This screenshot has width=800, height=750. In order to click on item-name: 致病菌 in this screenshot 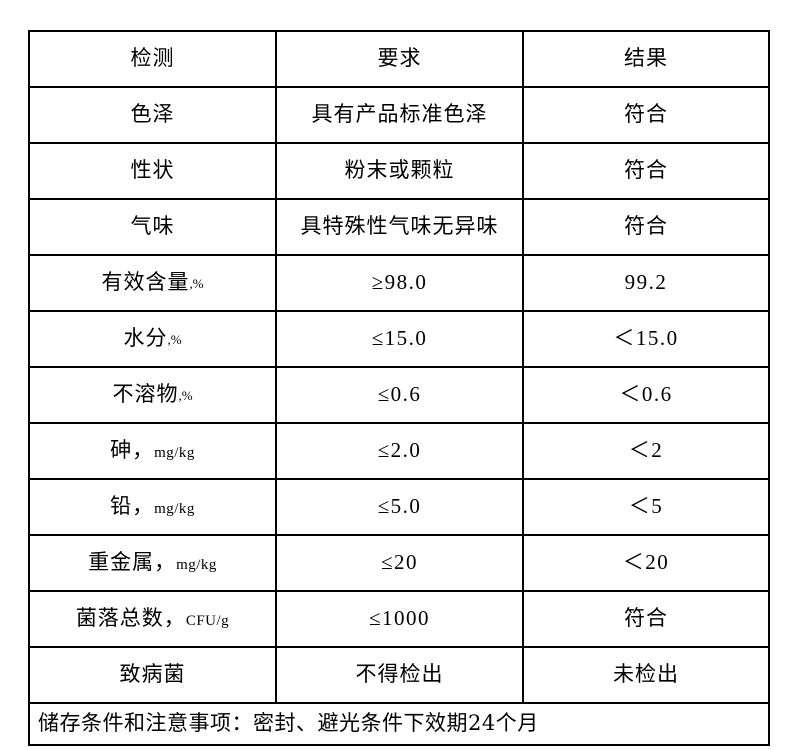, I will do `click(152, 674)`.